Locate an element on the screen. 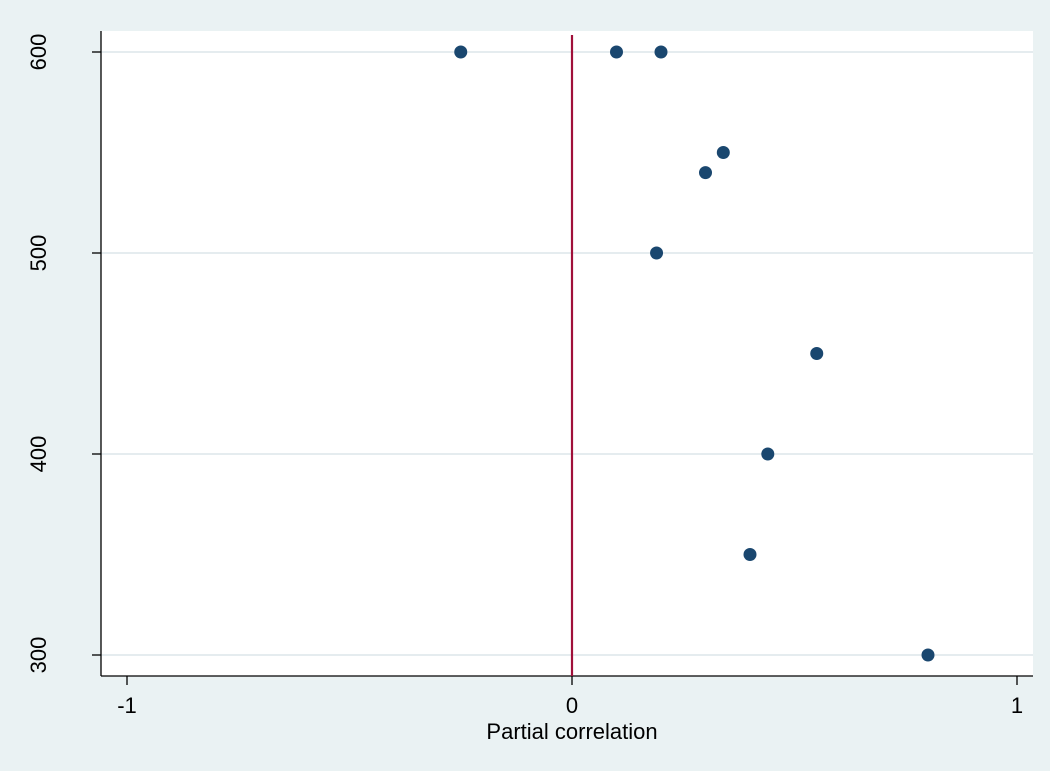 The image size is (1050, 771). x-tick-label: 0 is located at coordinates (572, 705).